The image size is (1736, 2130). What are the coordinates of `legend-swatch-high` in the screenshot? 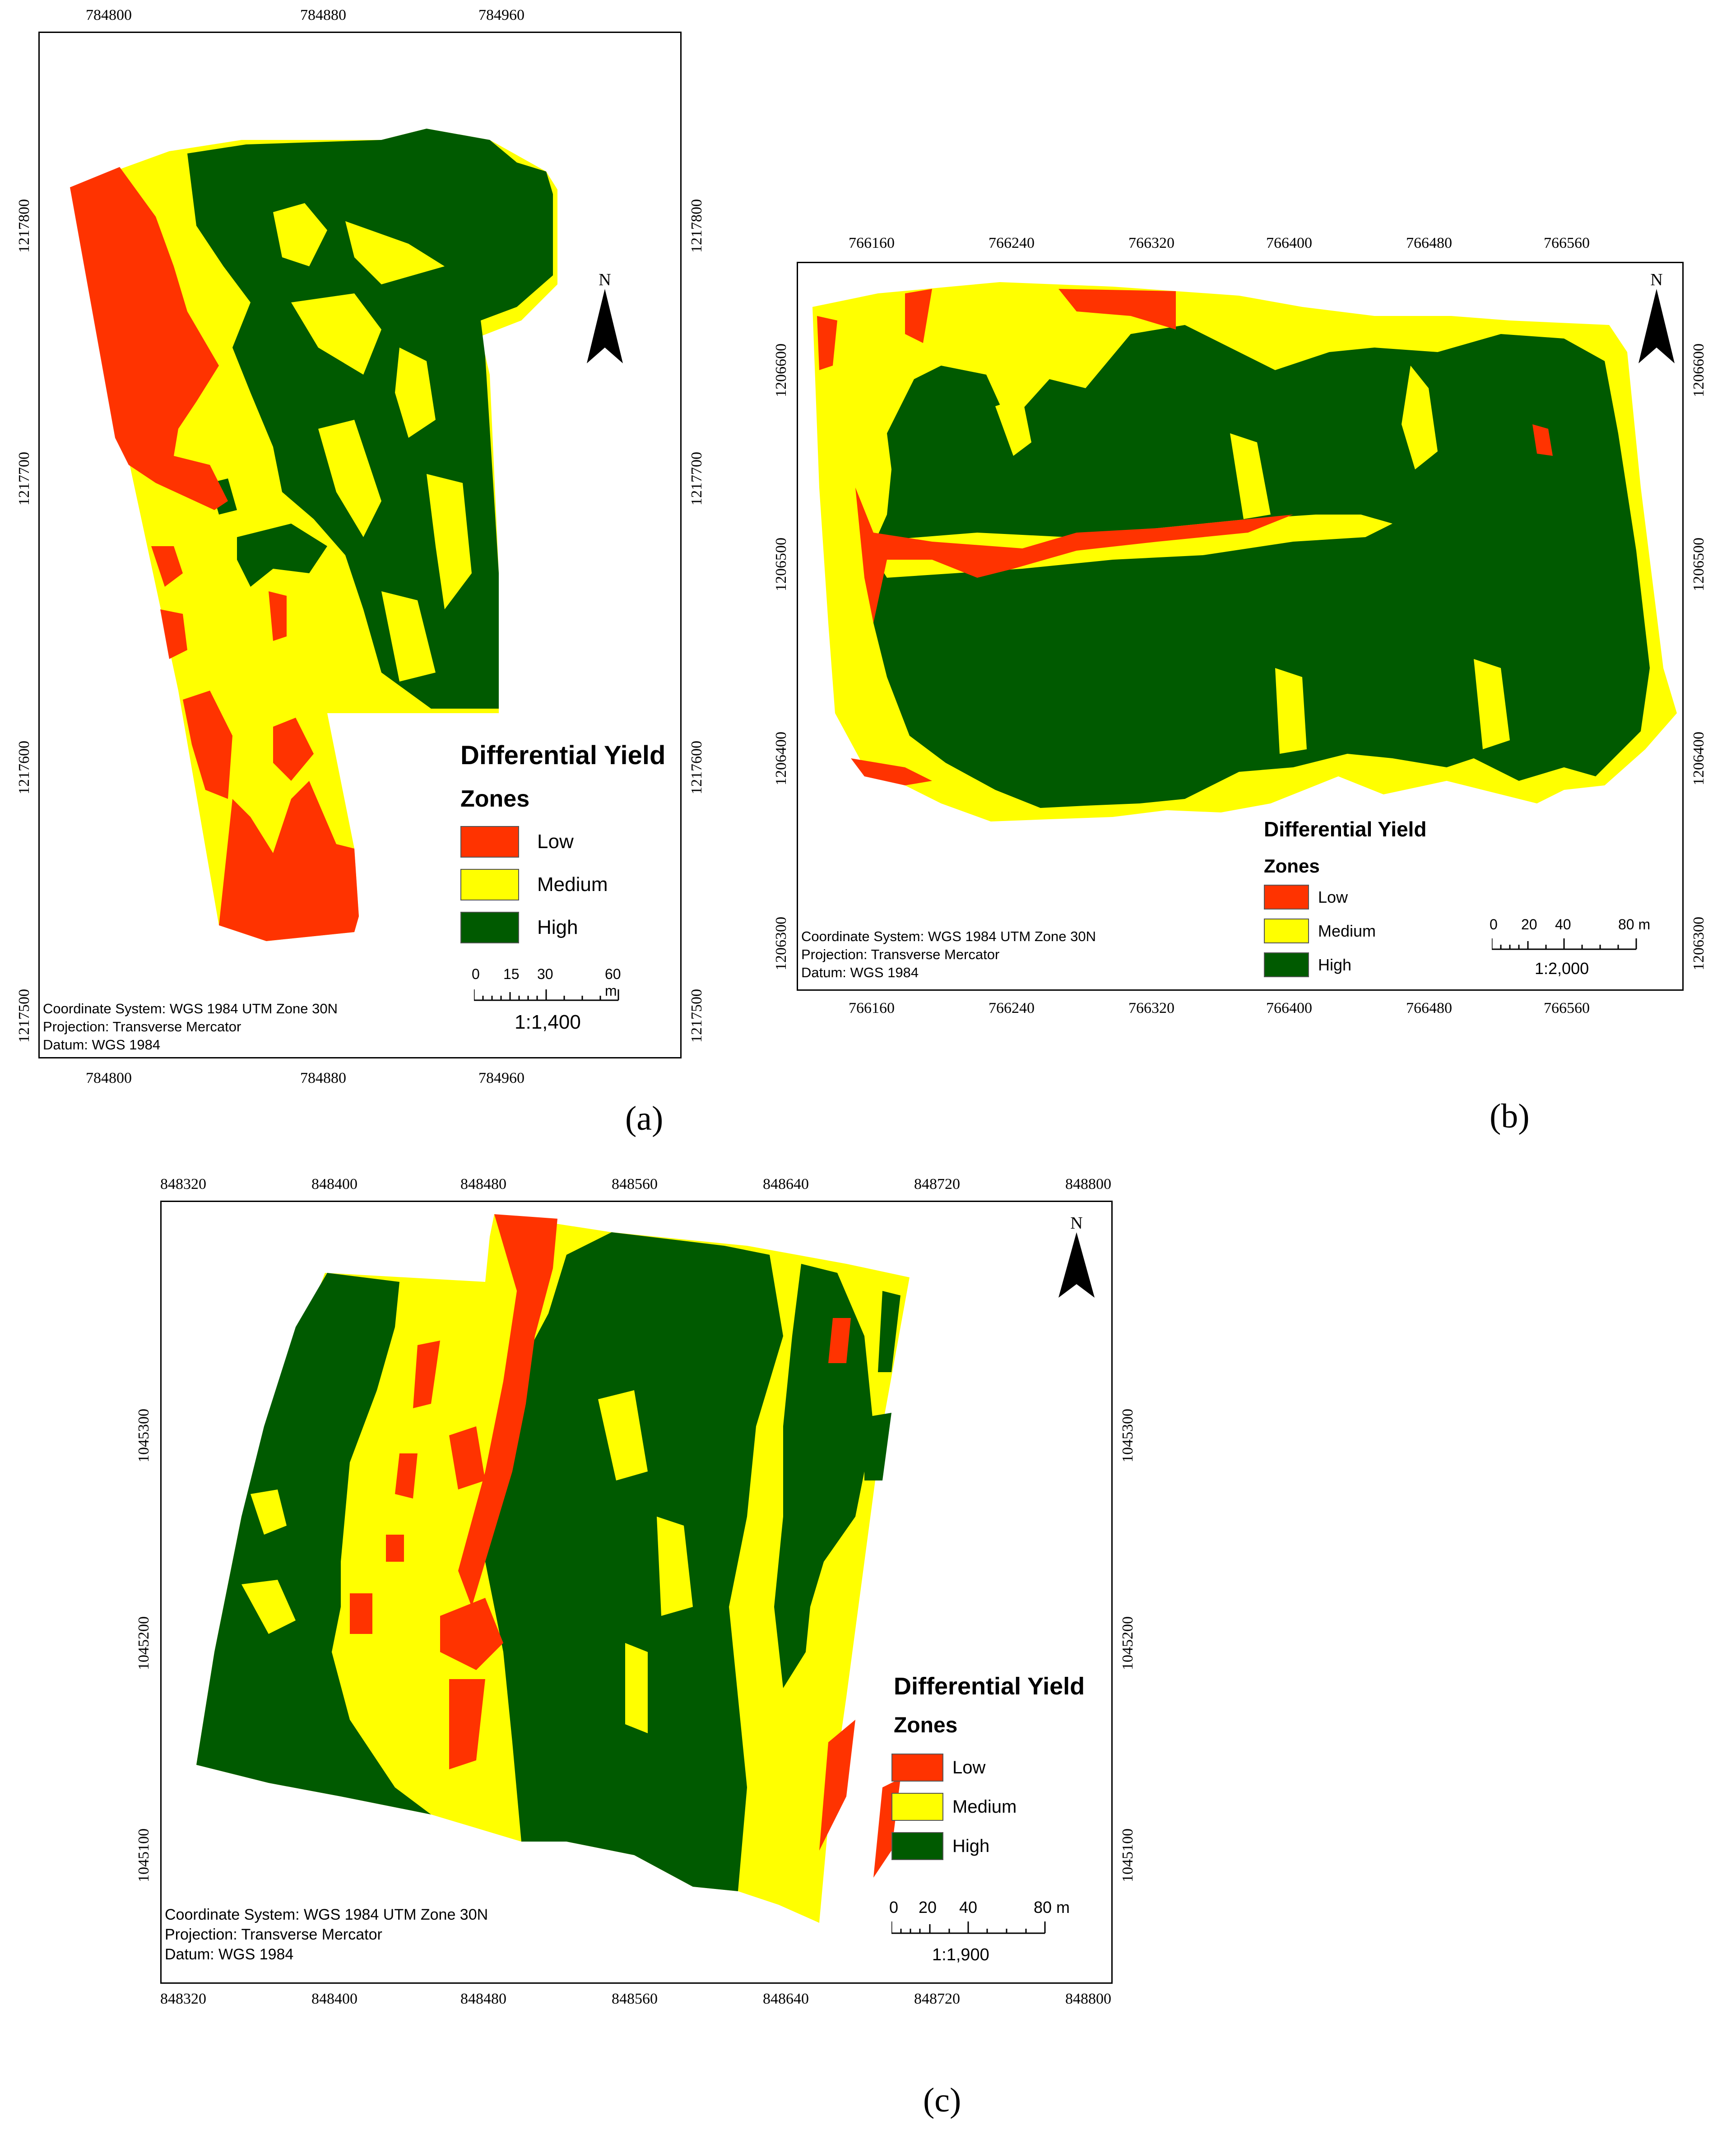 It's located at (1286, 965).